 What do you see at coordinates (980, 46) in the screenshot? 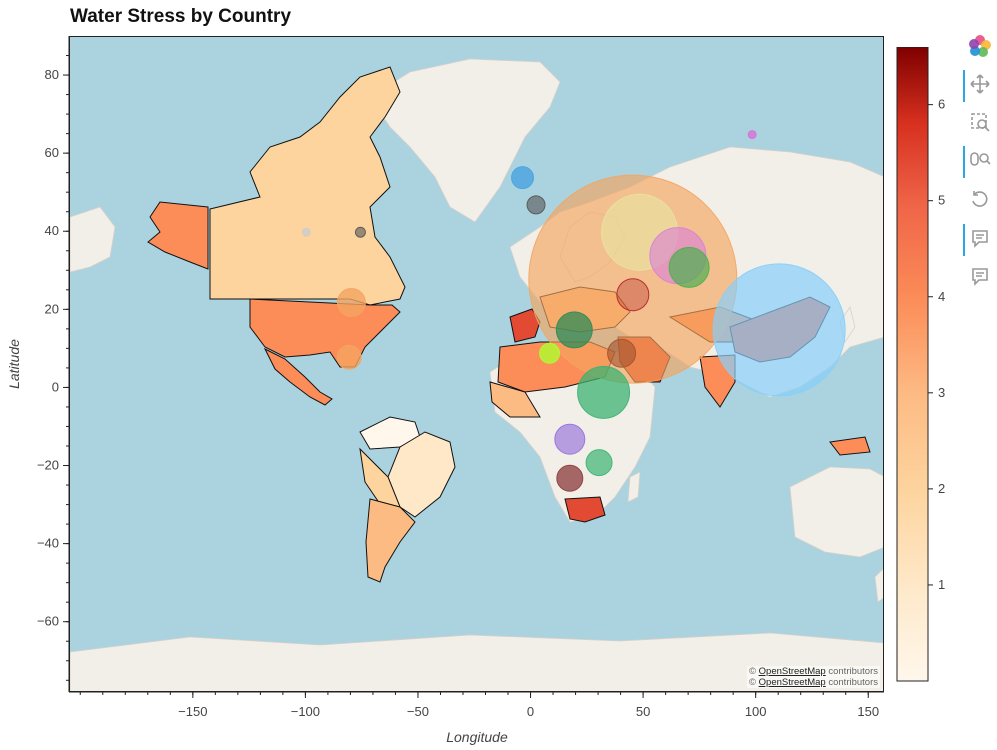
I see `bokeh-logo-icon` at bounding box center [980, 46].